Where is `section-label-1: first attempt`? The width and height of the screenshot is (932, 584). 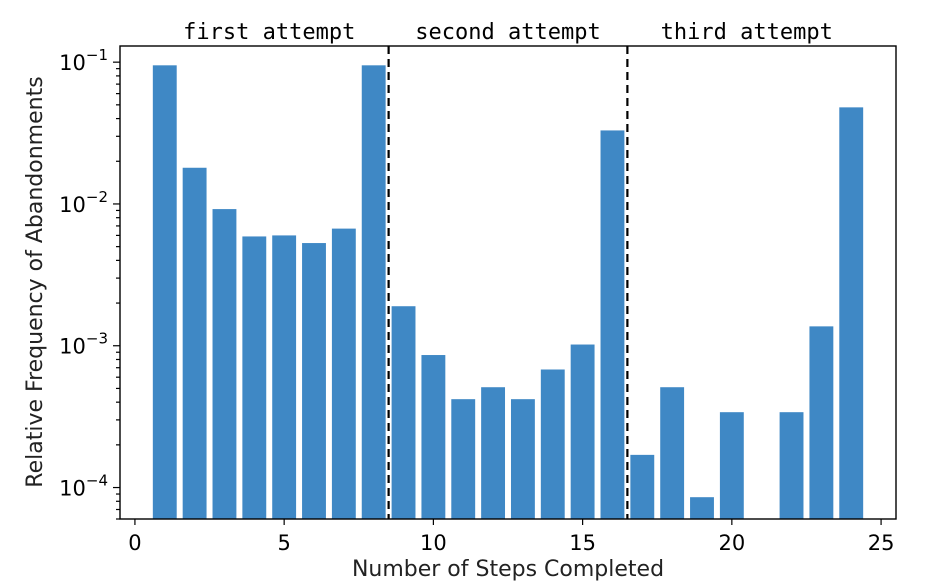
section-label-1: first attempt is located at coordinates (269, 32).